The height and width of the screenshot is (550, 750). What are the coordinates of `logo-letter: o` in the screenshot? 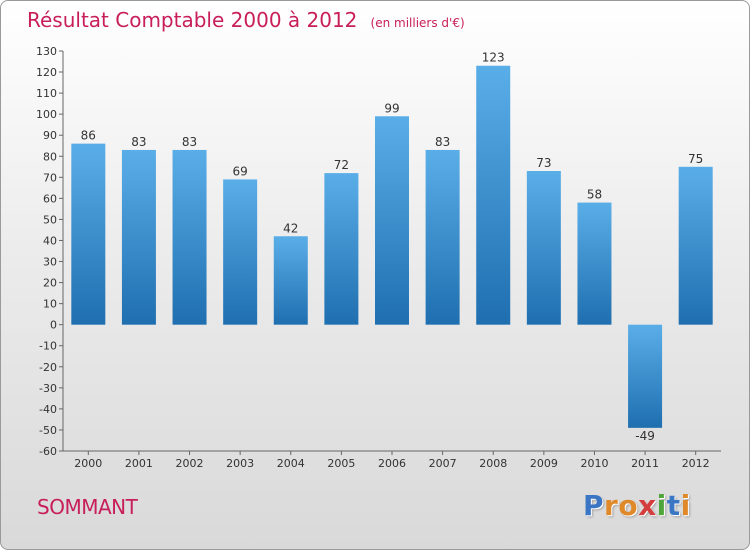 It's located at (628, 505).